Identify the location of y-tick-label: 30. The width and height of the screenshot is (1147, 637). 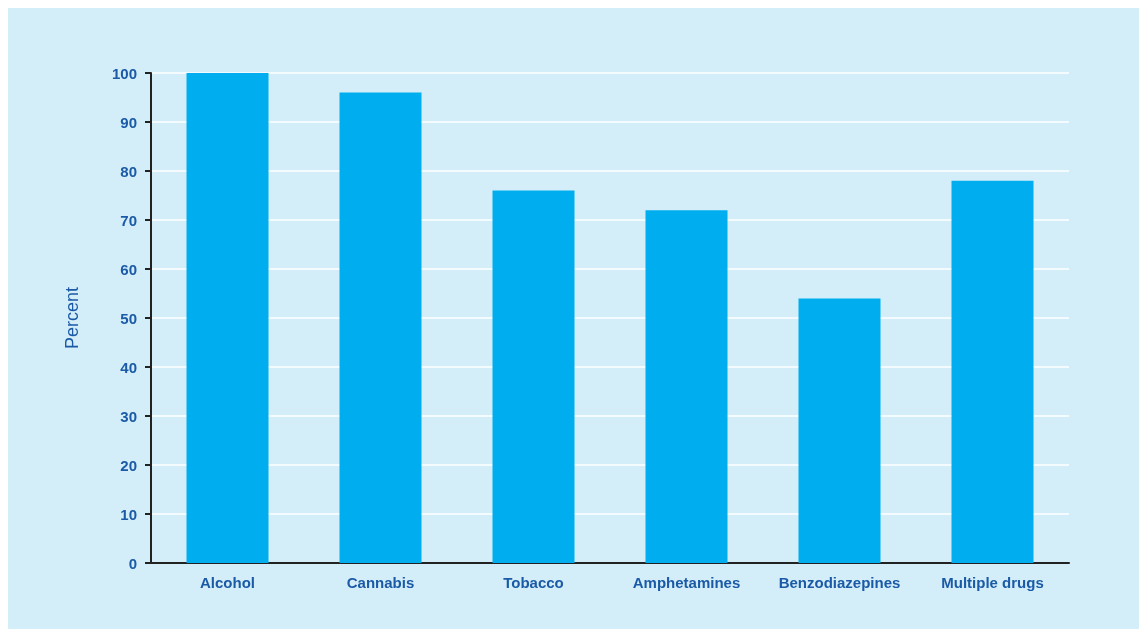
(128, 416).